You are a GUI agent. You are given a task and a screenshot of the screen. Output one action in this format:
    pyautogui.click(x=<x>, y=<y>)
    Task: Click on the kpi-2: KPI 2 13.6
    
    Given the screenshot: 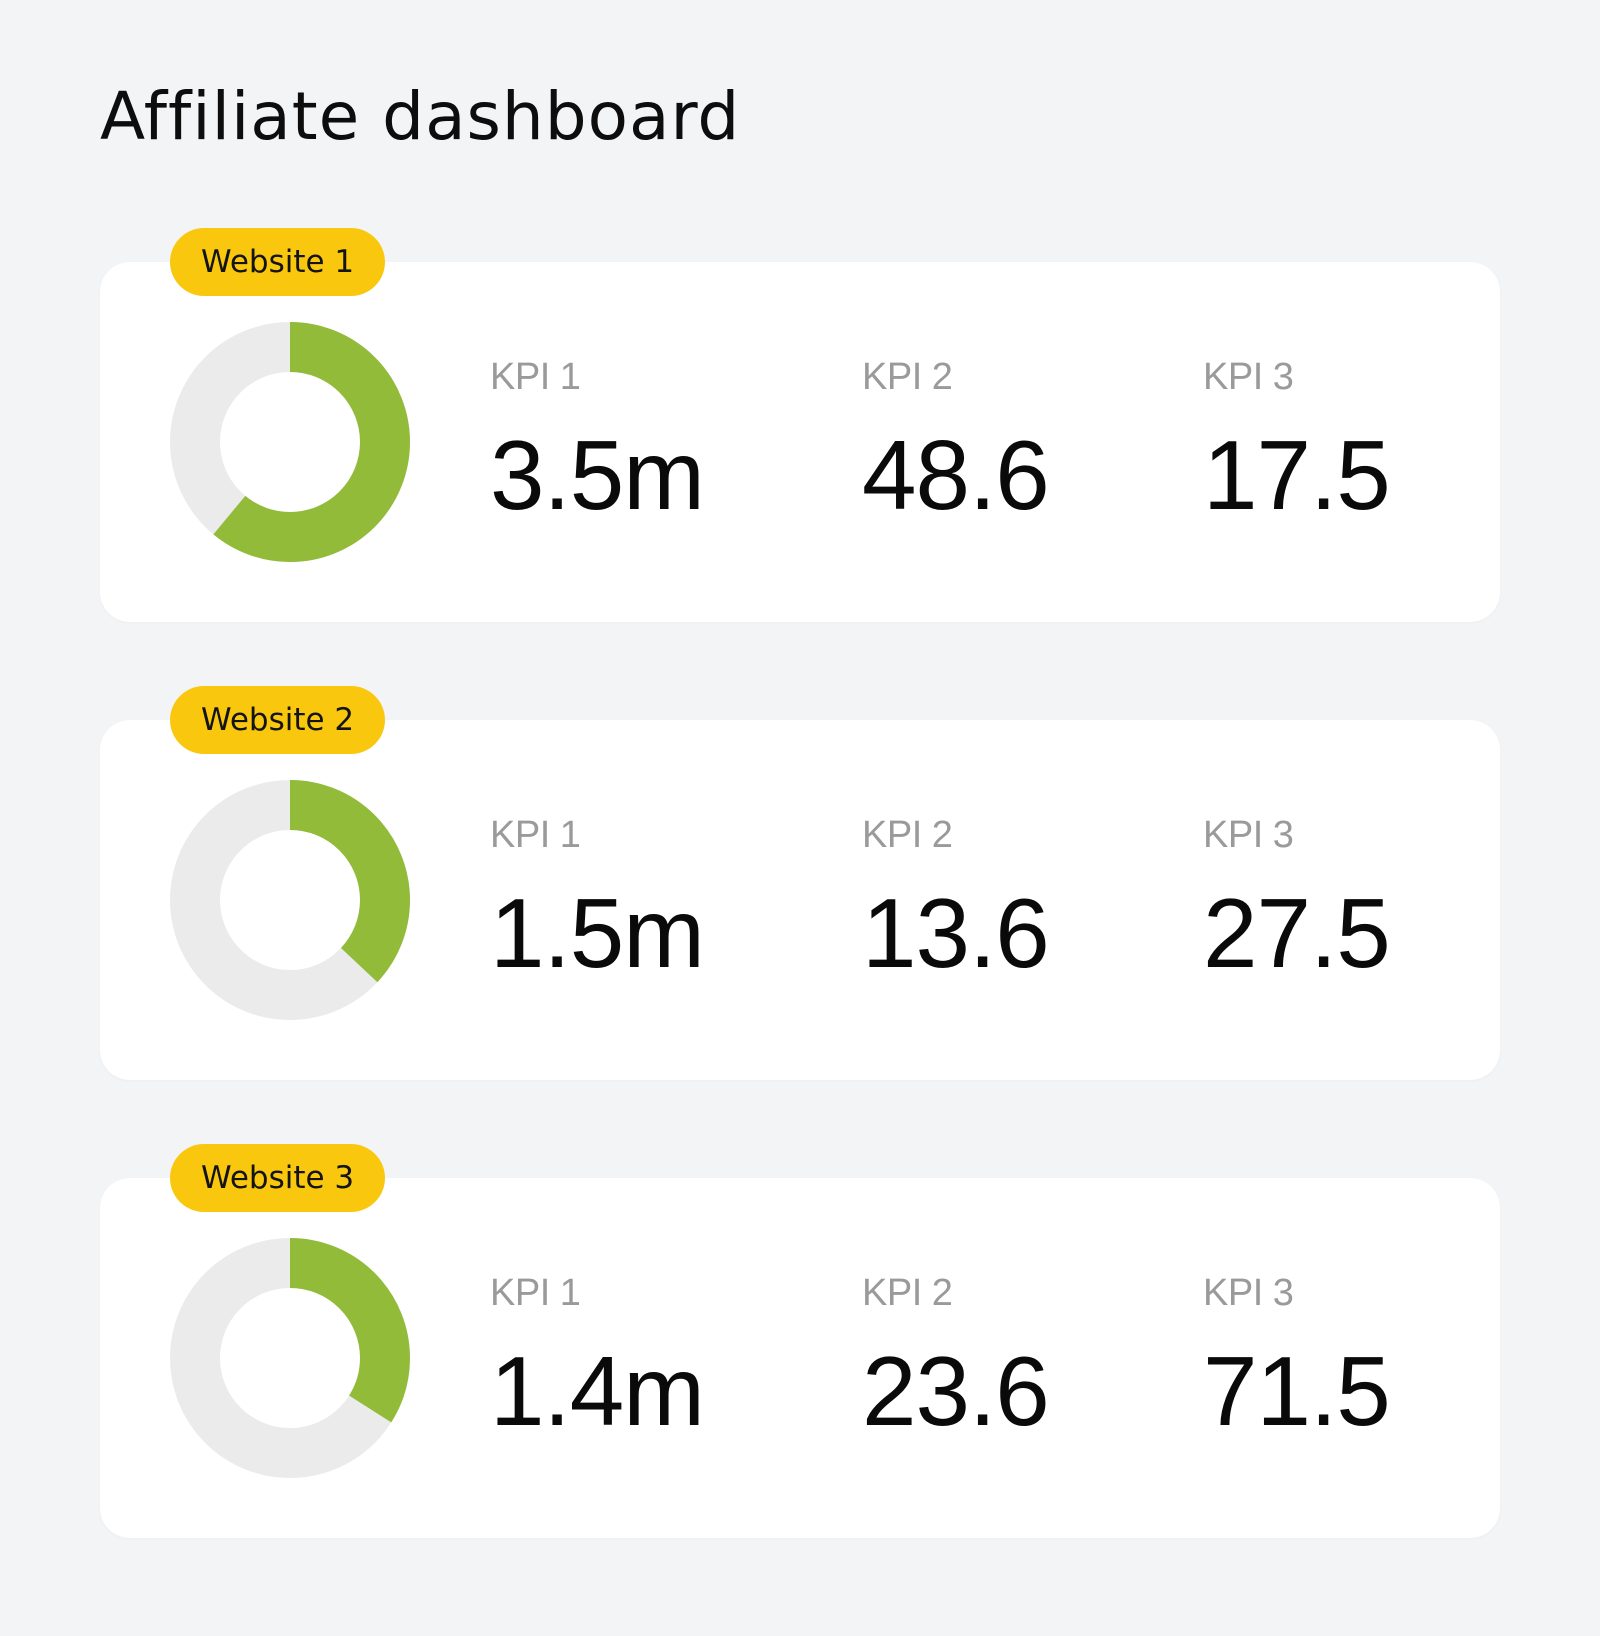 What is the action you would take?
    pyautogui.click(x=956, y=901)
    